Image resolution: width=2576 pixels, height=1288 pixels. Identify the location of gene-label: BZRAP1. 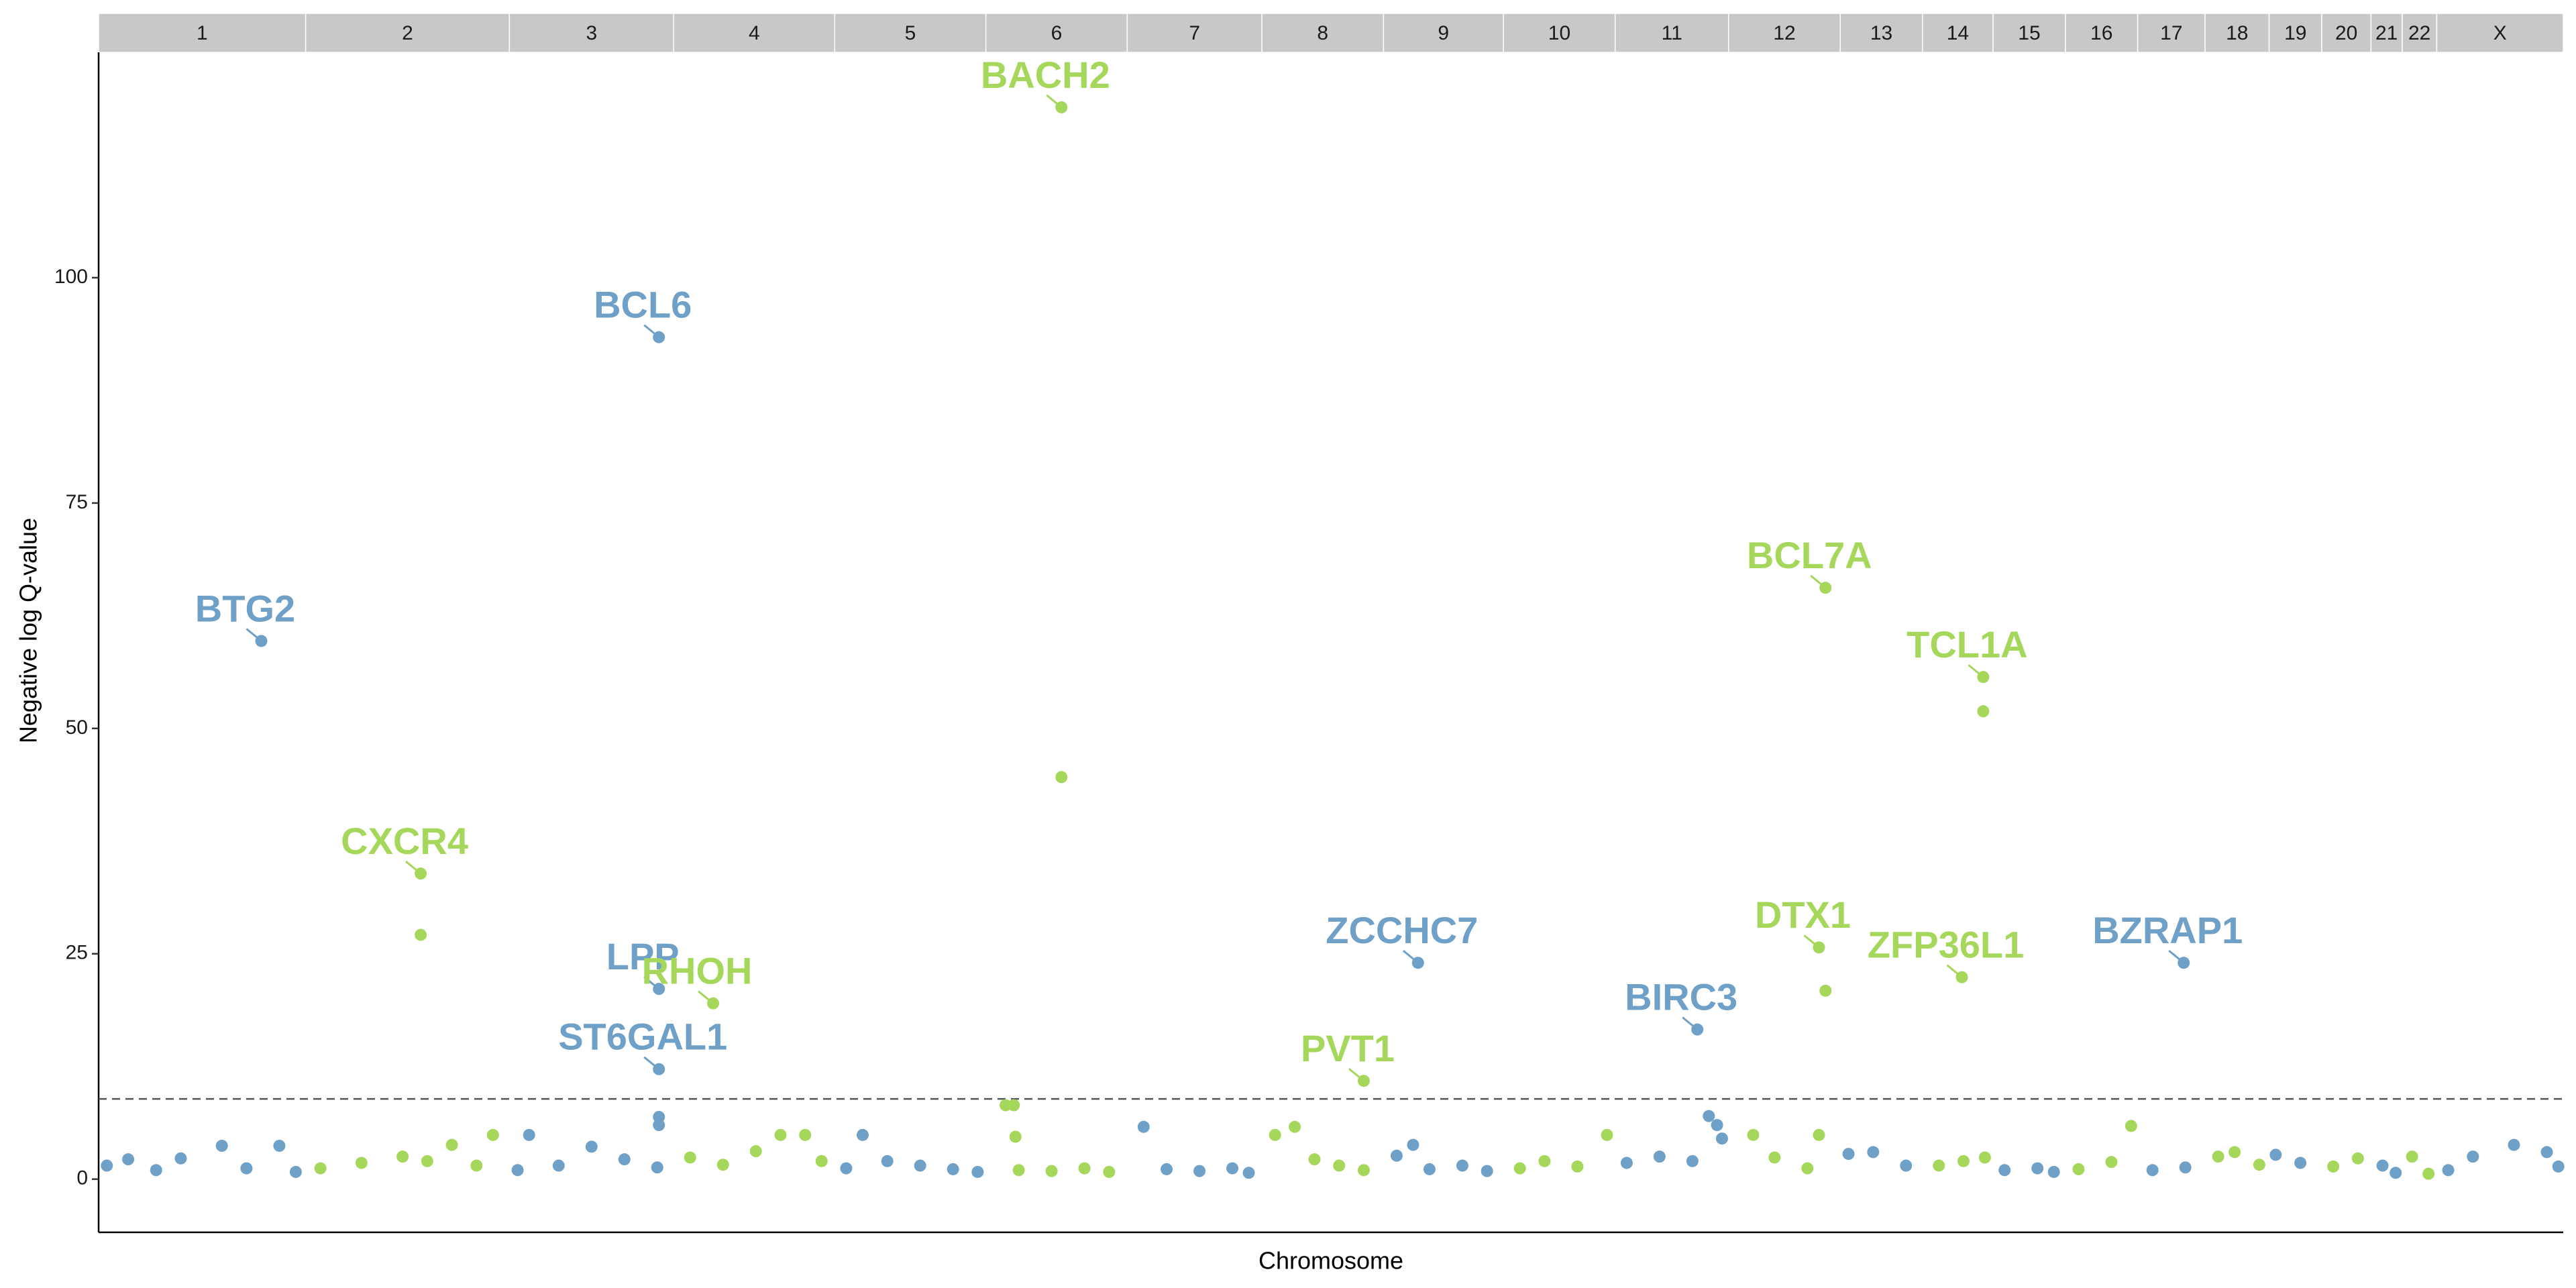
(2167, 930).